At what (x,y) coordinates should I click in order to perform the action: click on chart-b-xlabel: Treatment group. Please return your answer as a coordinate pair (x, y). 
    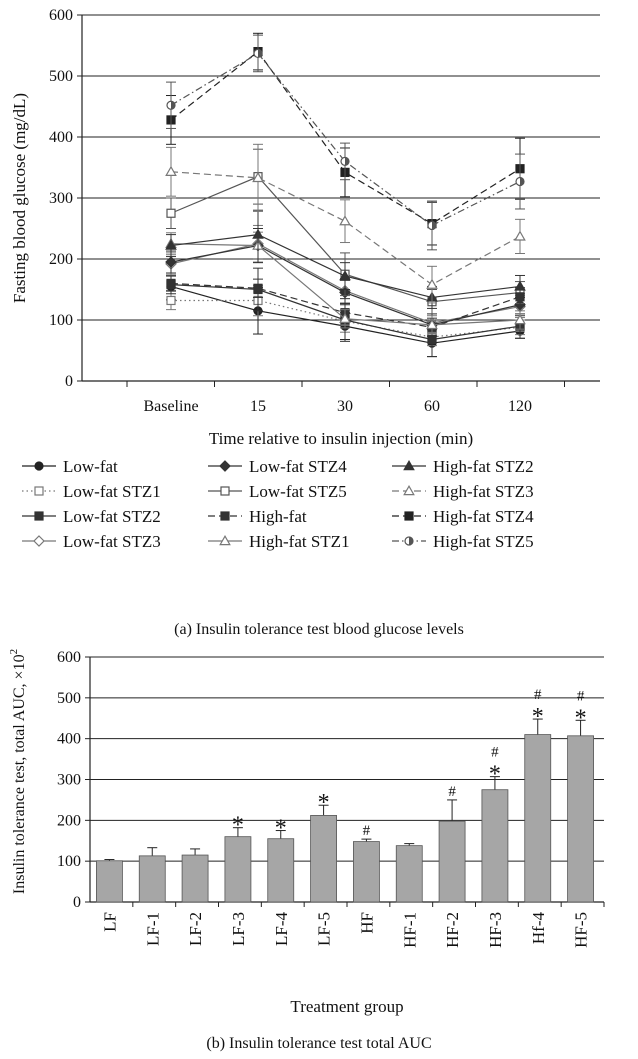
    Looking at the image, I should click on (346, 1006).